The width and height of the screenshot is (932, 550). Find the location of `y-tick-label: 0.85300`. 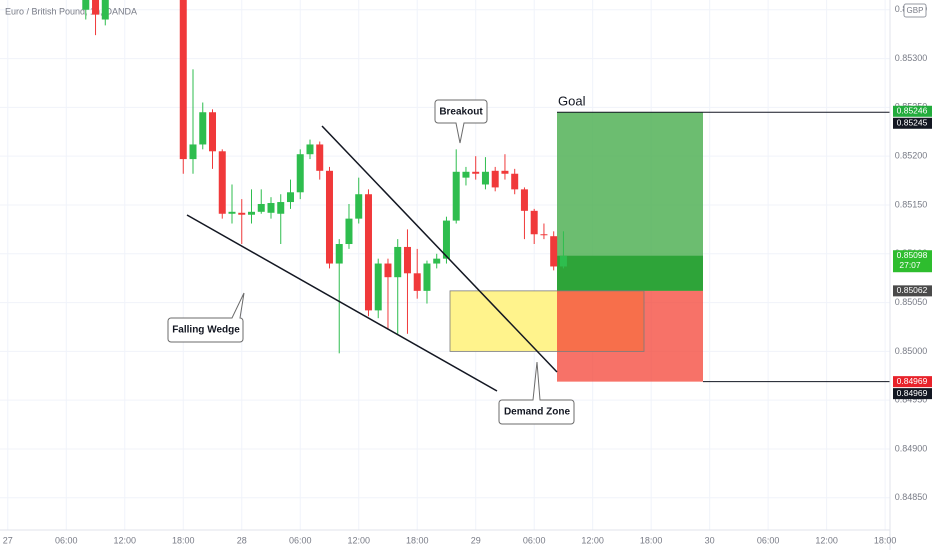

y-tick-label: 0.85300 is located at coordinates (911, 58).